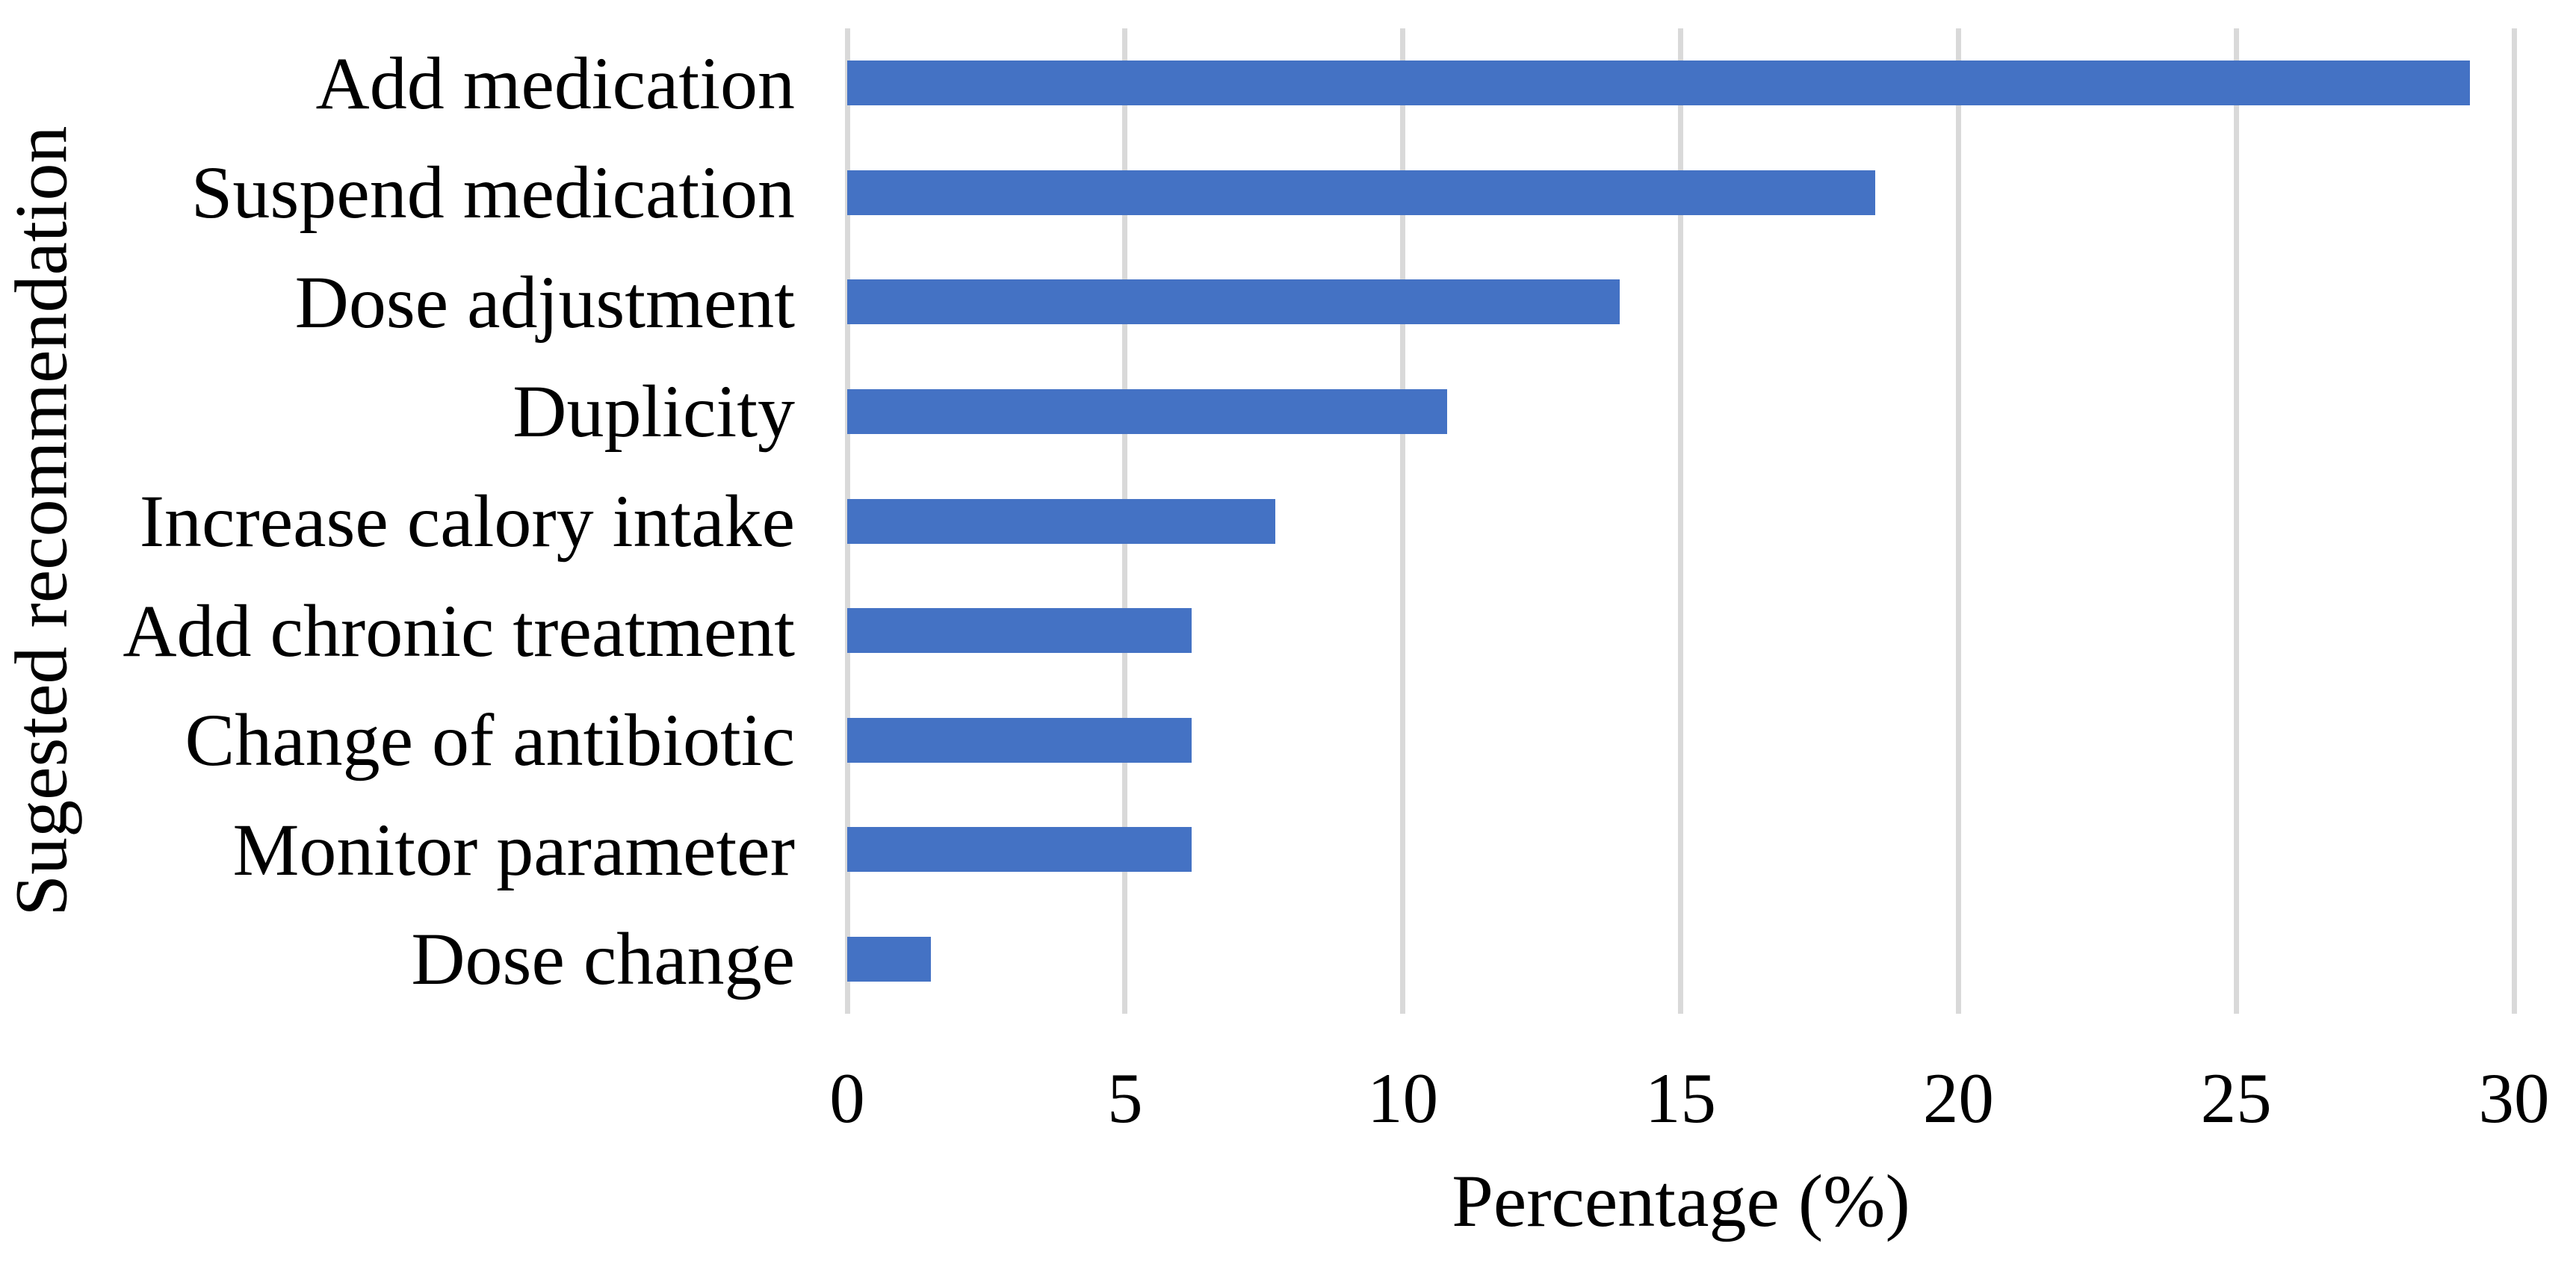 The image size is (2576, 1264). I want to click on x-tick-label: 10, so click(1403, 1098).